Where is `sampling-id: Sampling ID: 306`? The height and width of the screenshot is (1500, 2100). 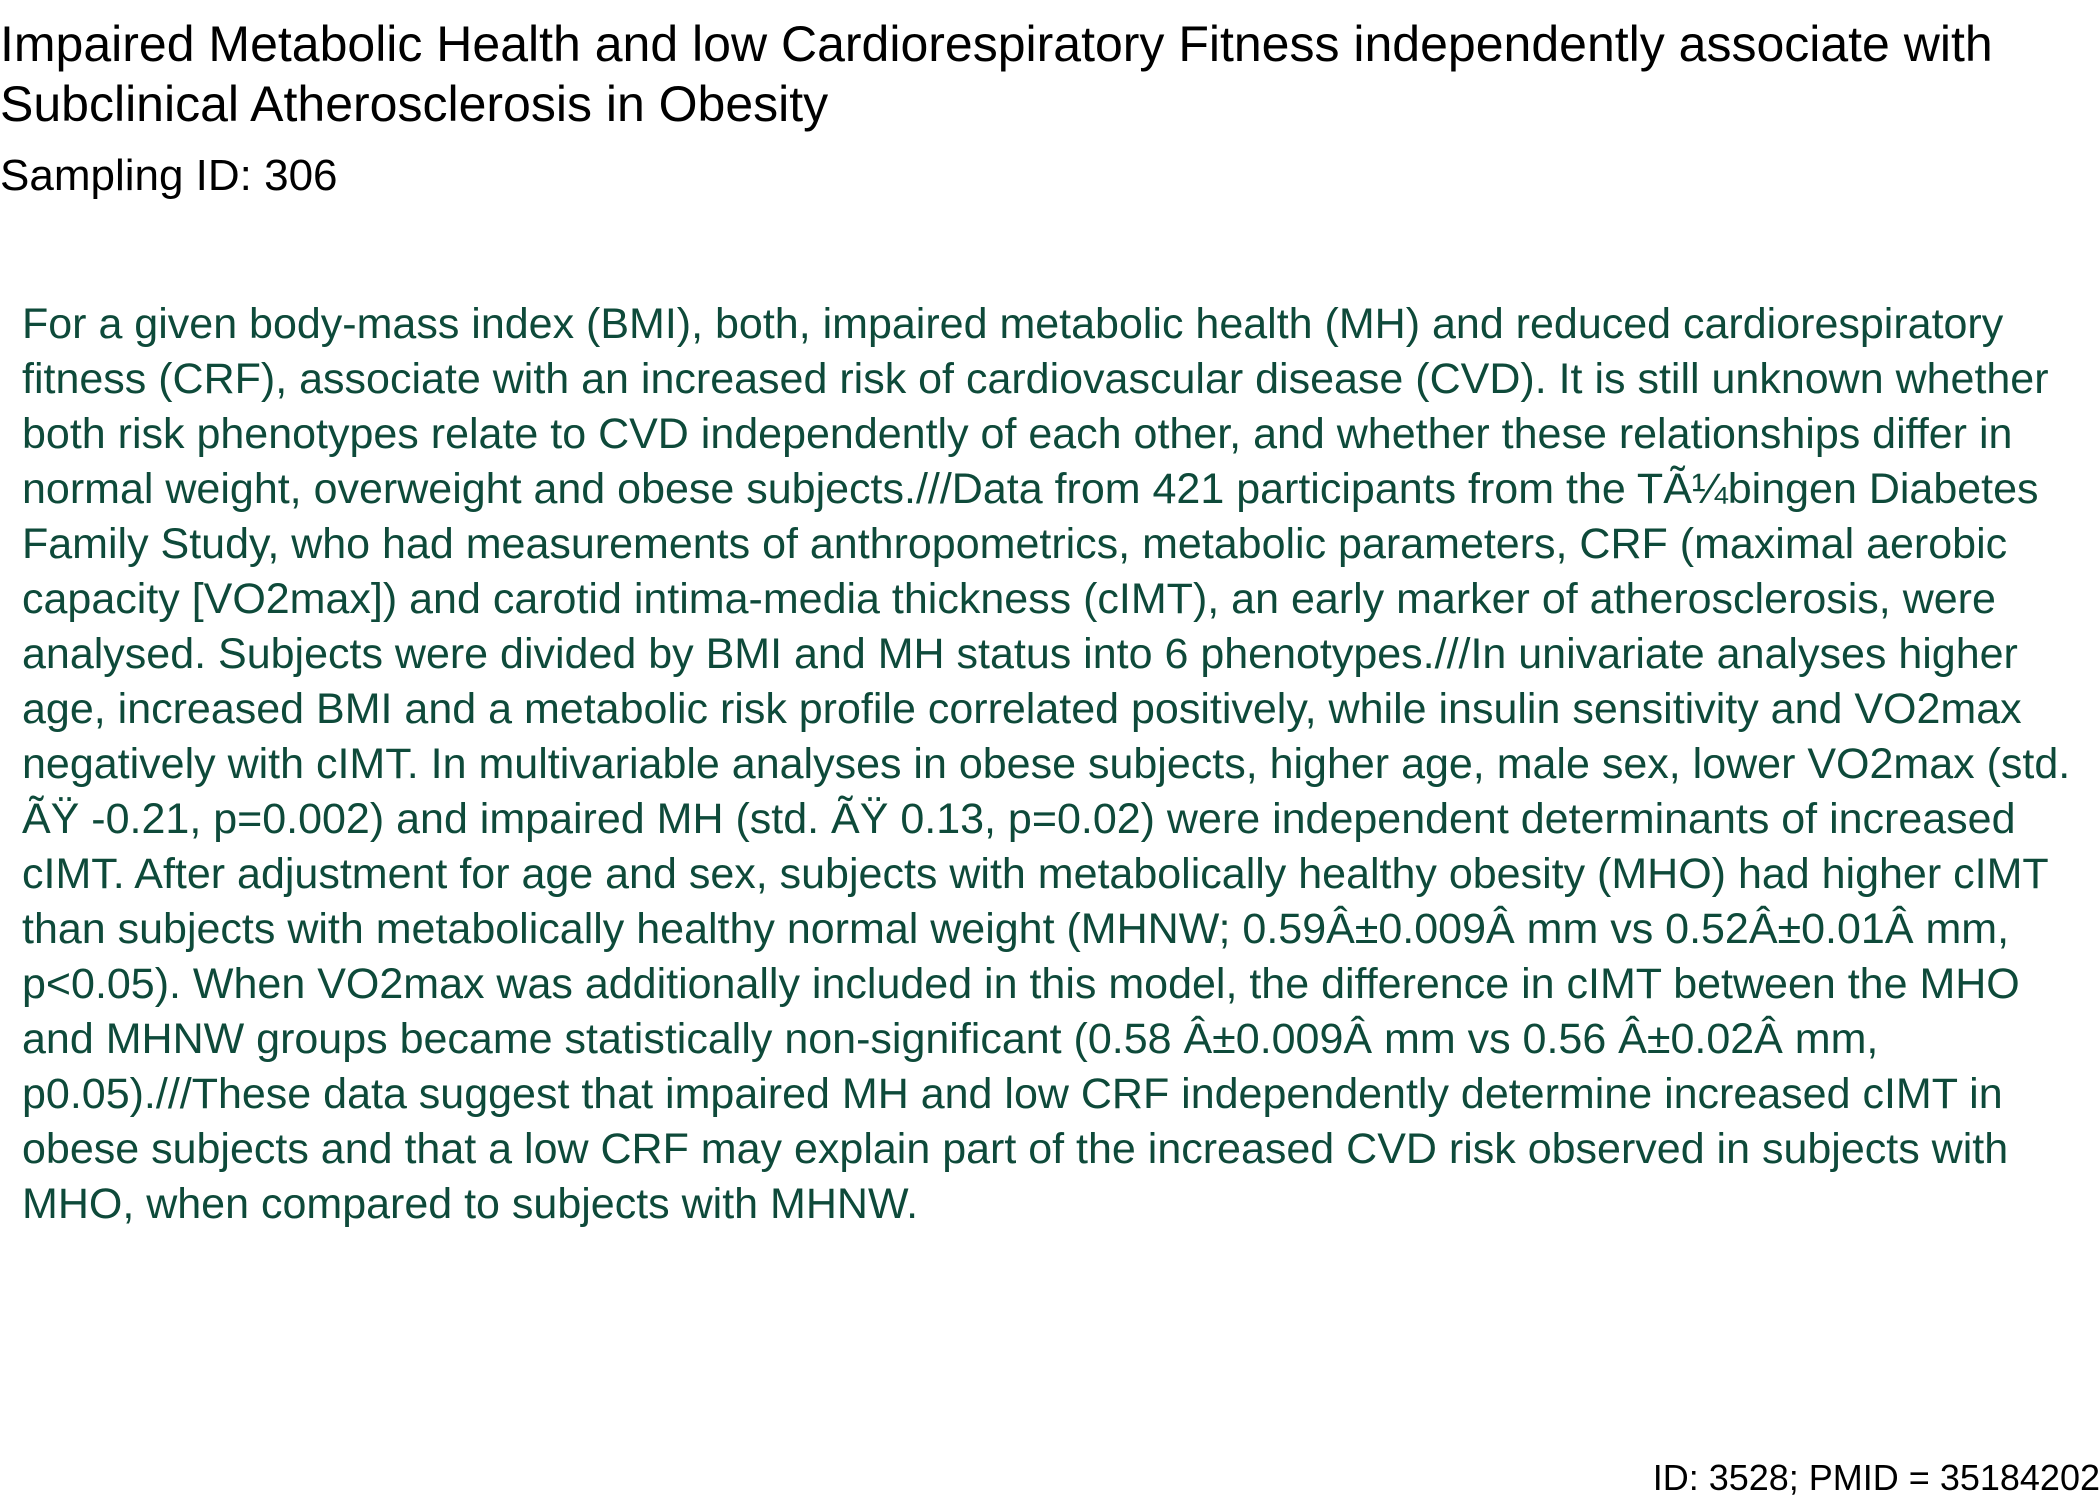
sampling-id: Sampling ID: 306 is located at coordinates (169, 175).